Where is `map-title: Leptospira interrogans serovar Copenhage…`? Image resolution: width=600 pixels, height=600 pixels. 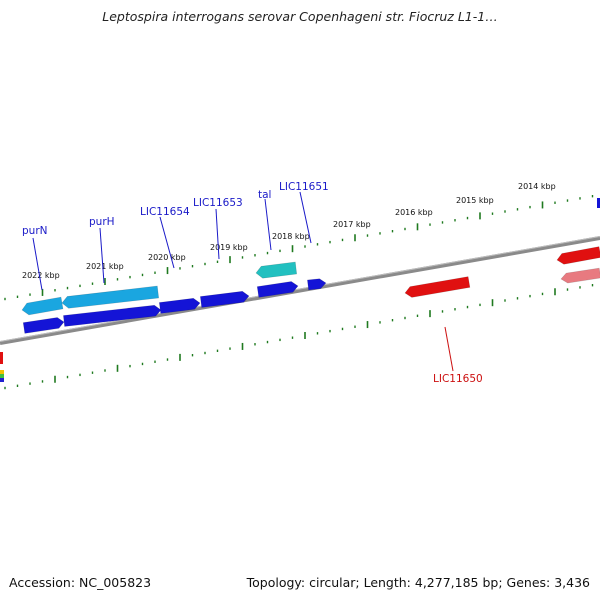
map-title: Leptospira interrogans serovar Copenhage… is located at coordinates (300, 16).